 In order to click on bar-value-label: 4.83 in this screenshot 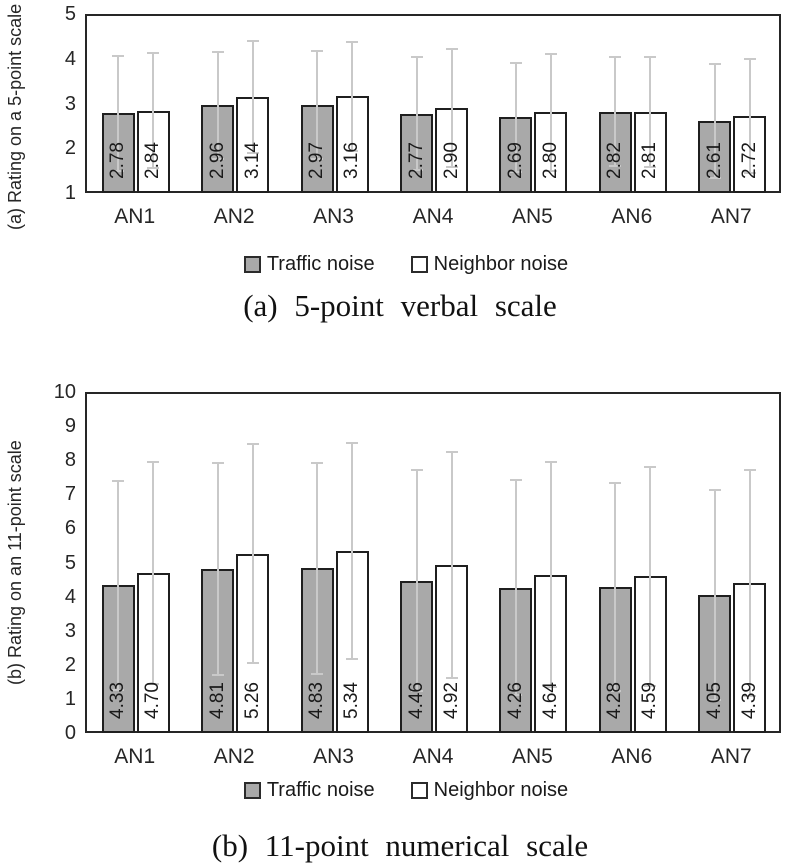, I will do `click(317, 700)`.